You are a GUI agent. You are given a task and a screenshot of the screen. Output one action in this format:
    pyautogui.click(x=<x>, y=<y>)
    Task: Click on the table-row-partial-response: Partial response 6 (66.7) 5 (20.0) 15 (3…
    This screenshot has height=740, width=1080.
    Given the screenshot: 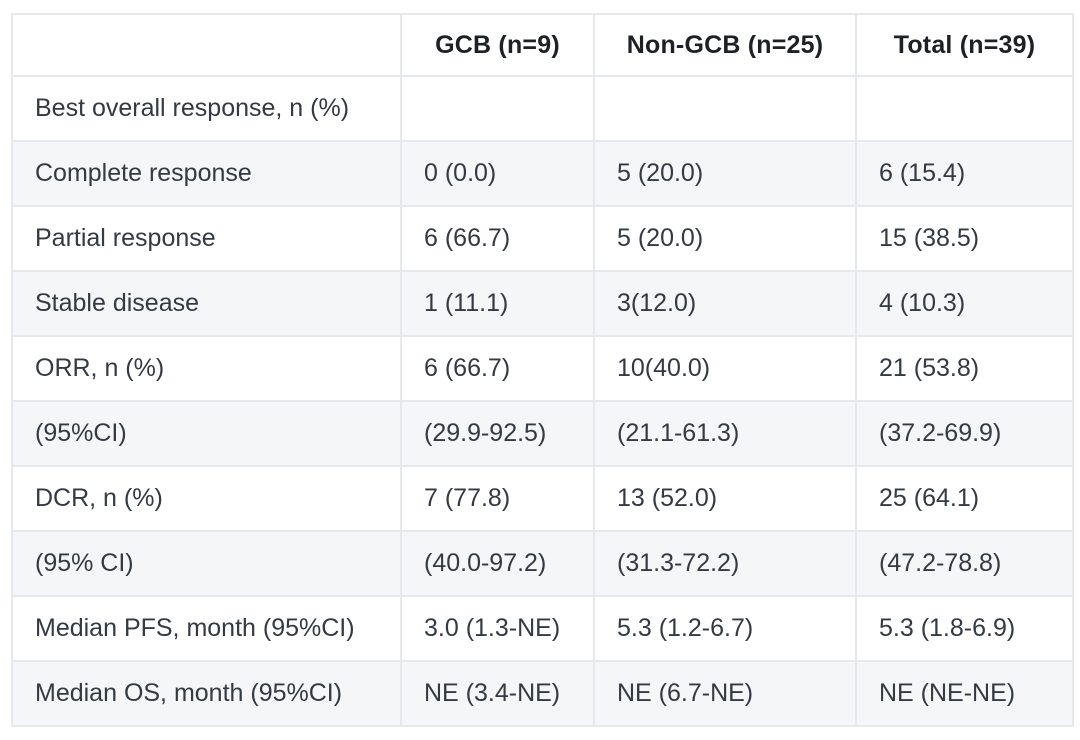 What is the action you would take?
    pyautogui.click(x=542, y=238)
    